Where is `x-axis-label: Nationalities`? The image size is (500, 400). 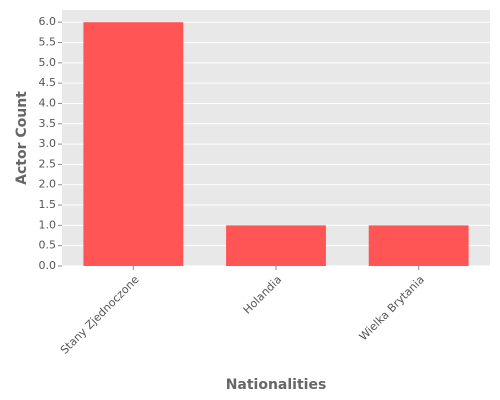 x-axis-label: Nationalities is located at coordinates (276, 385).